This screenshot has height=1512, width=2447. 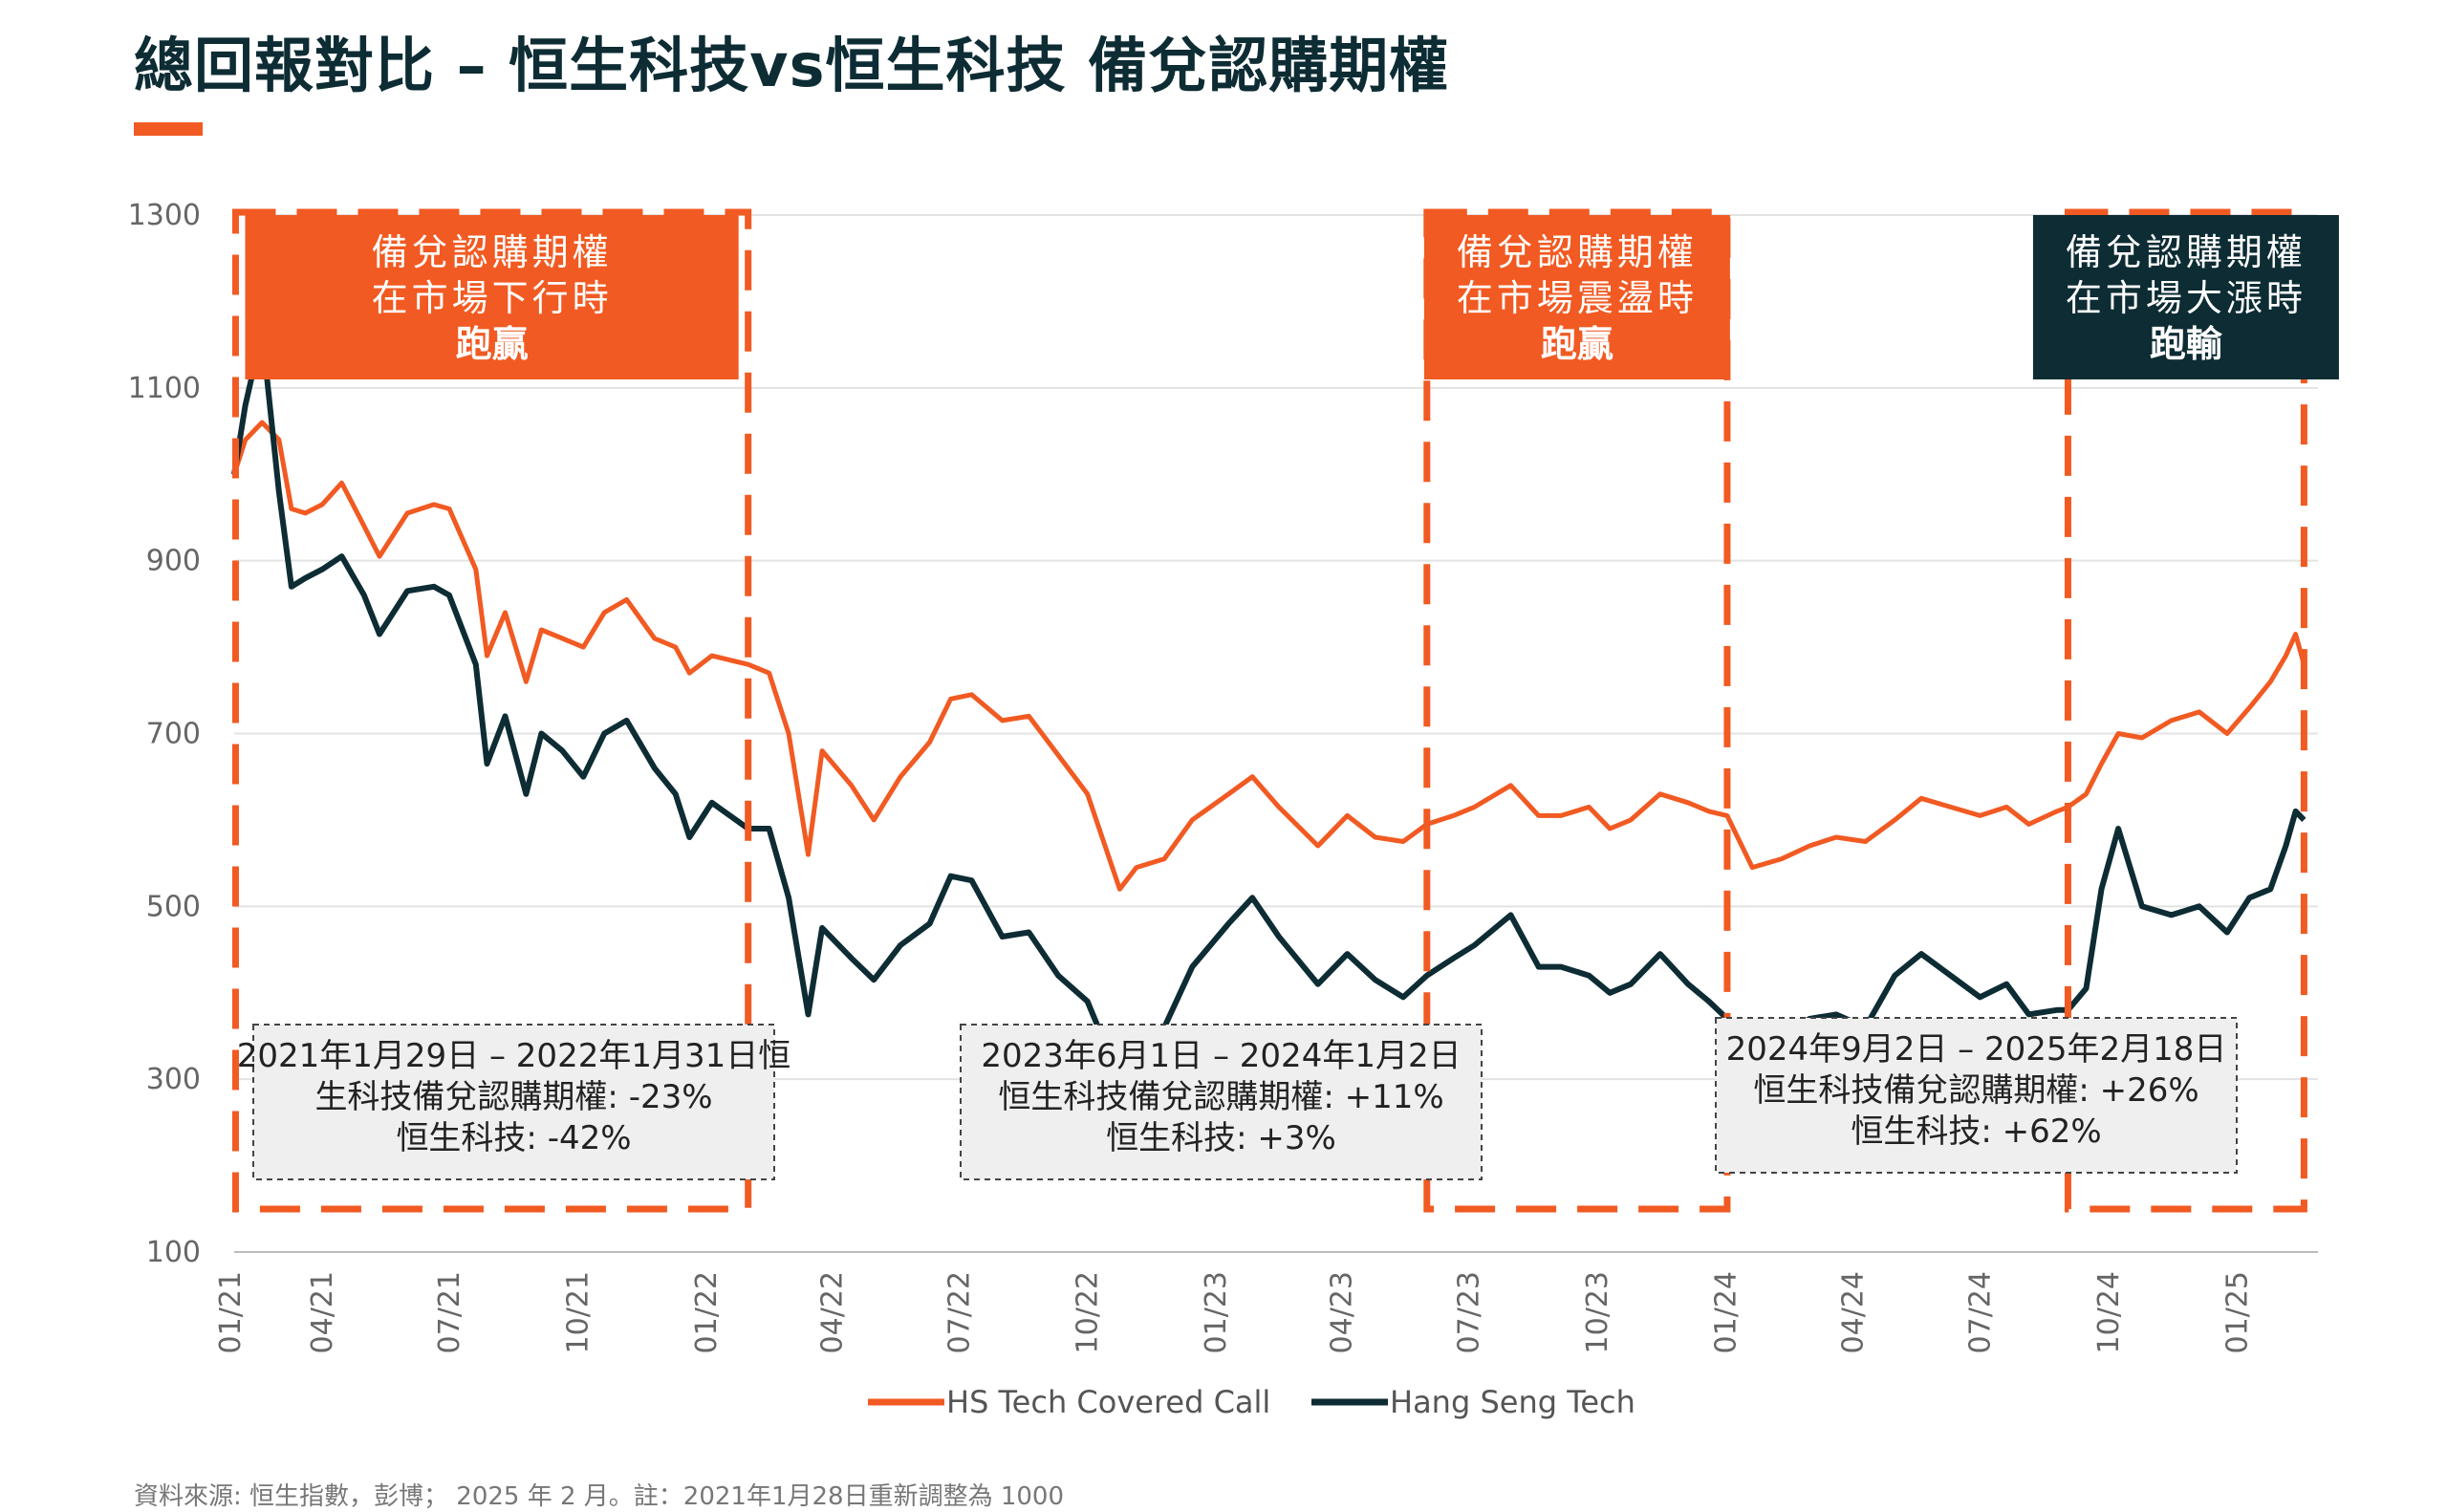 I want to click on region-note-line: 恒生科技備兌認購期權: +26%, so click(x=1975, y=1090).